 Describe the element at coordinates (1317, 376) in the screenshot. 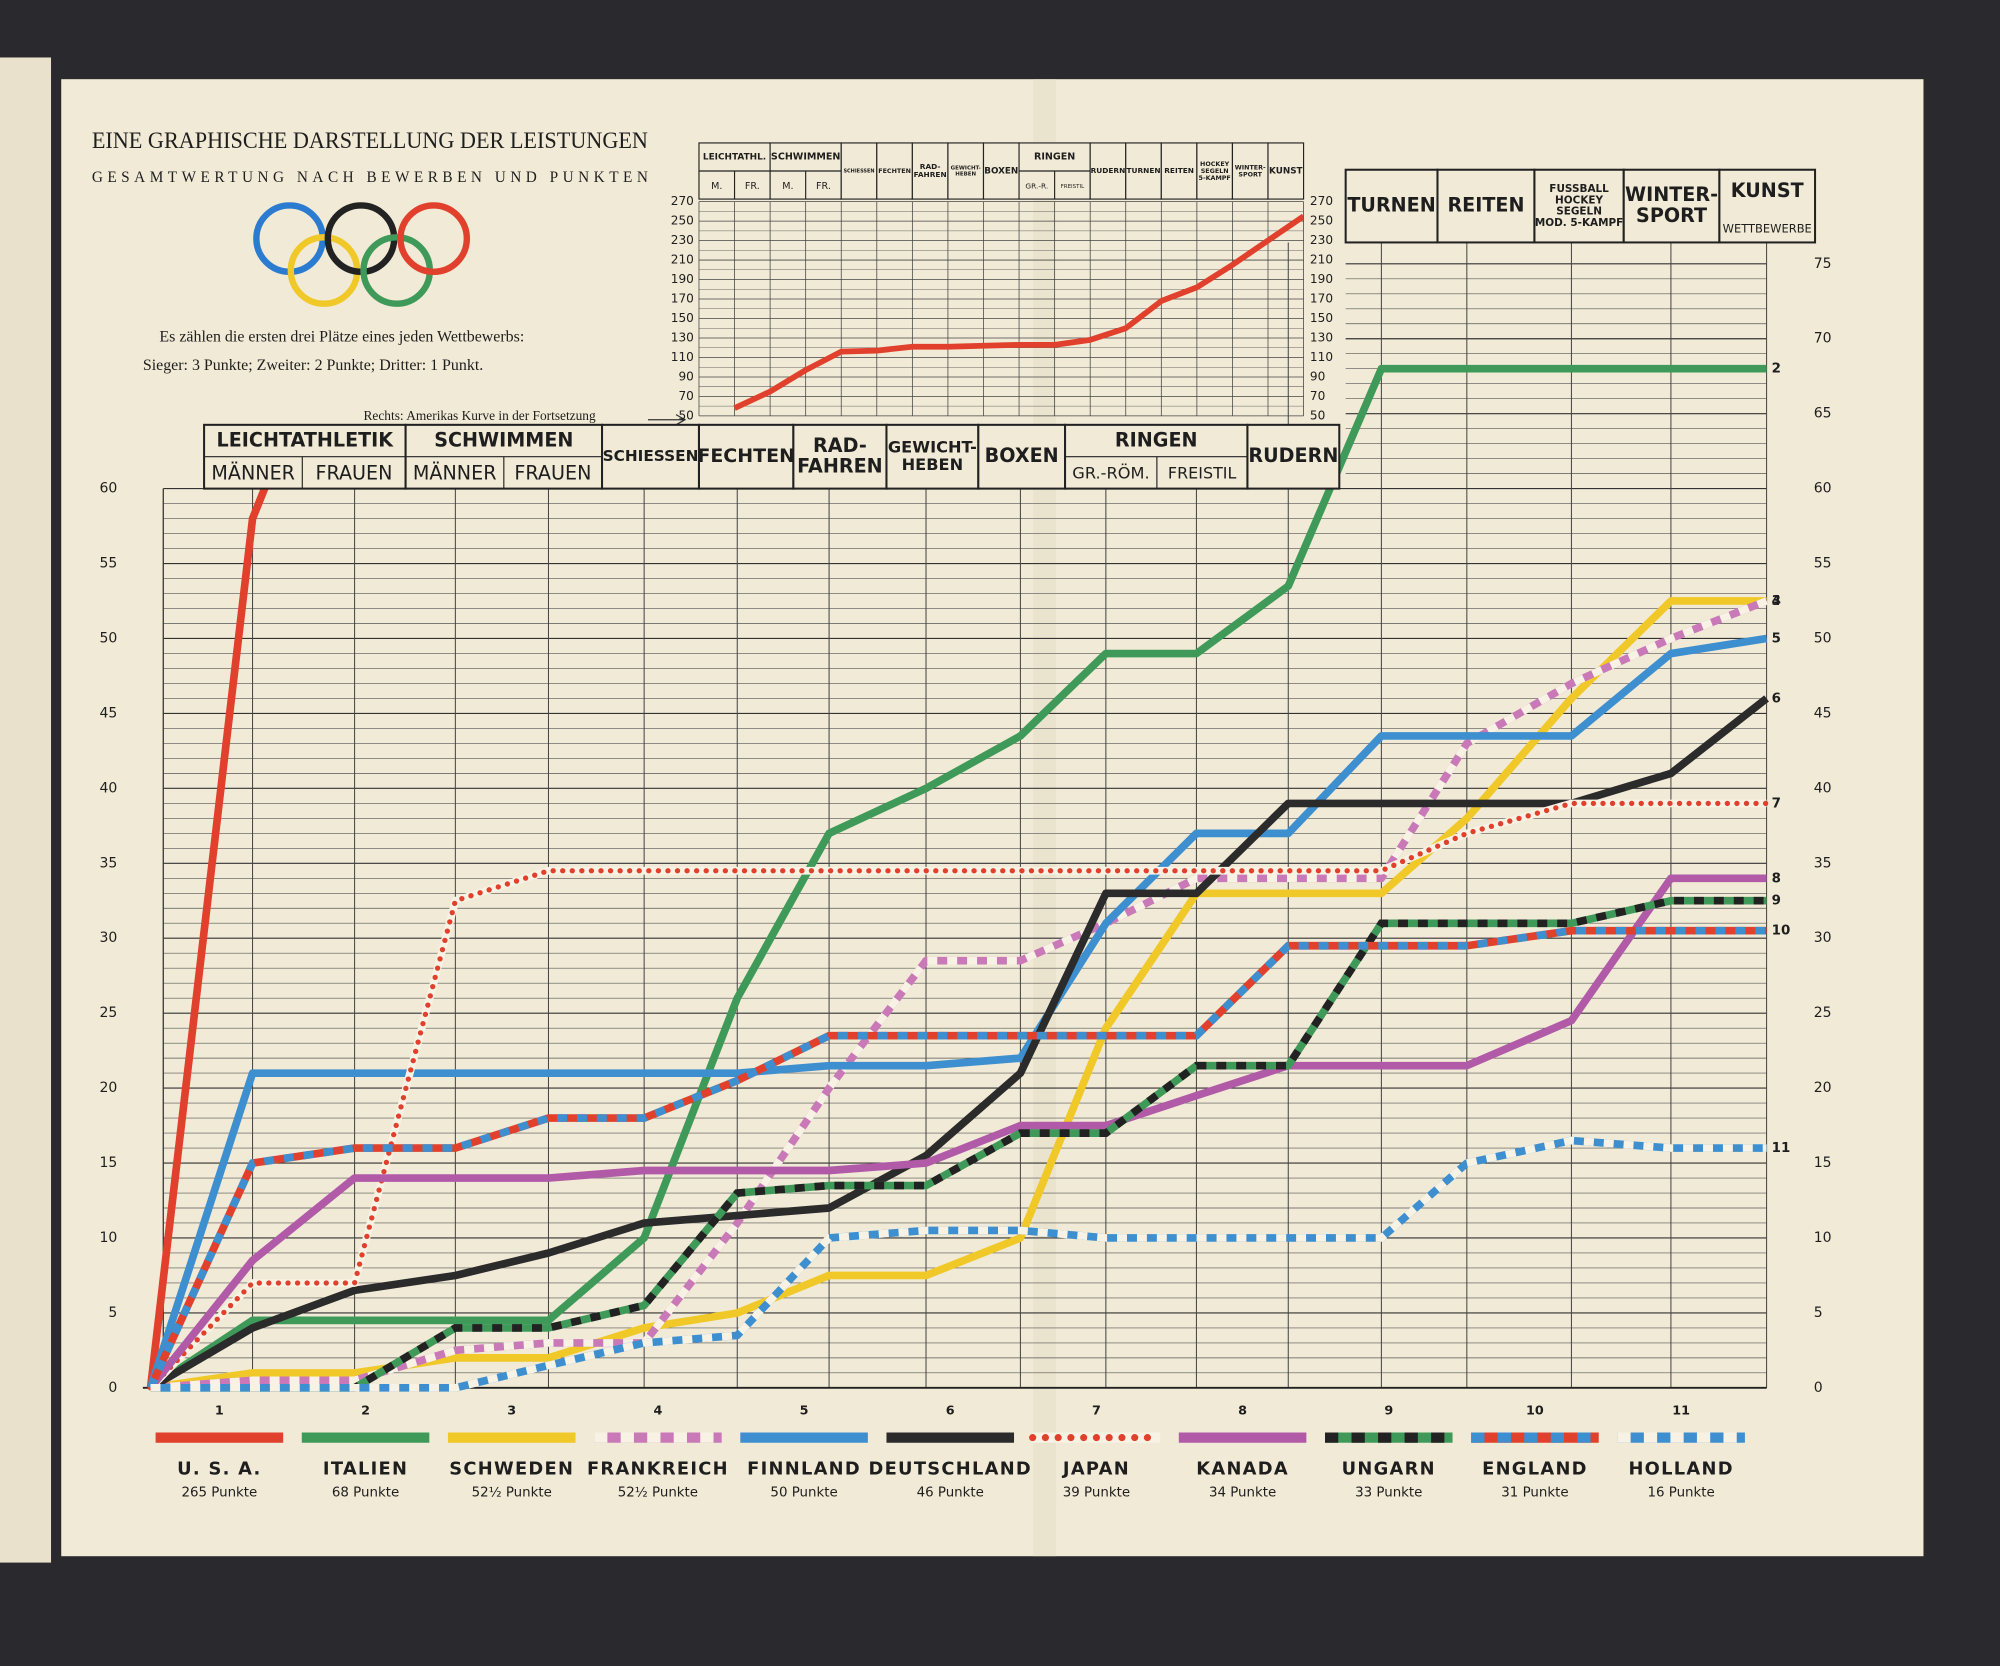

I see `y2-tick-label: 90` at that location.